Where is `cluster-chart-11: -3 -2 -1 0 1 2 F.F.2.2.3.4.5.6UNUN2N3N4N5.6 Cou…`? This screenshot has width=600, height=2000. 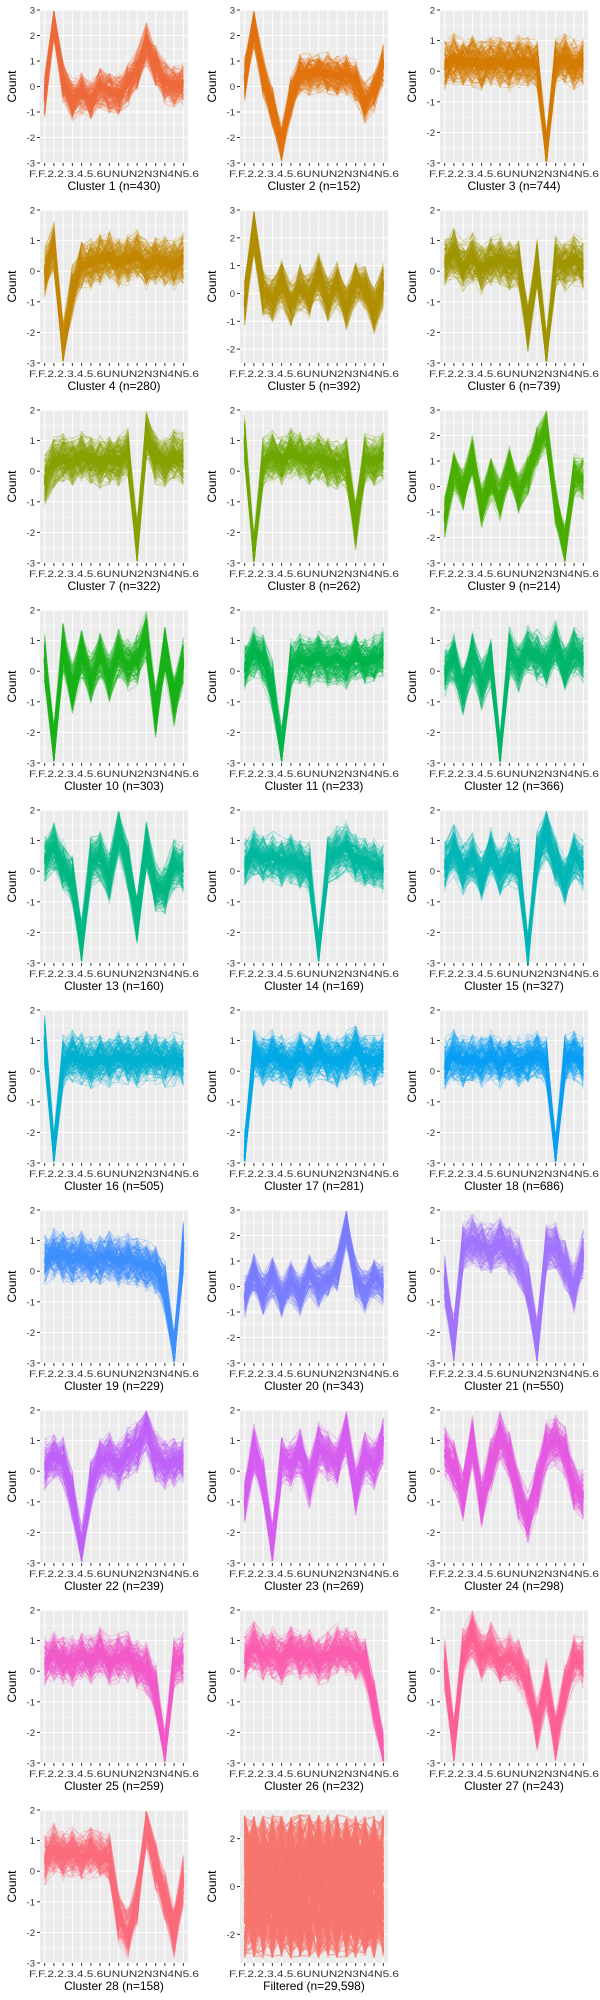
cluster-chart-11: -3 -2 -1 0 1 2 F.F.2.2.3.4.5.6UNUN2N3N4N5.6 Cou… is located at coordinates (302, 700).